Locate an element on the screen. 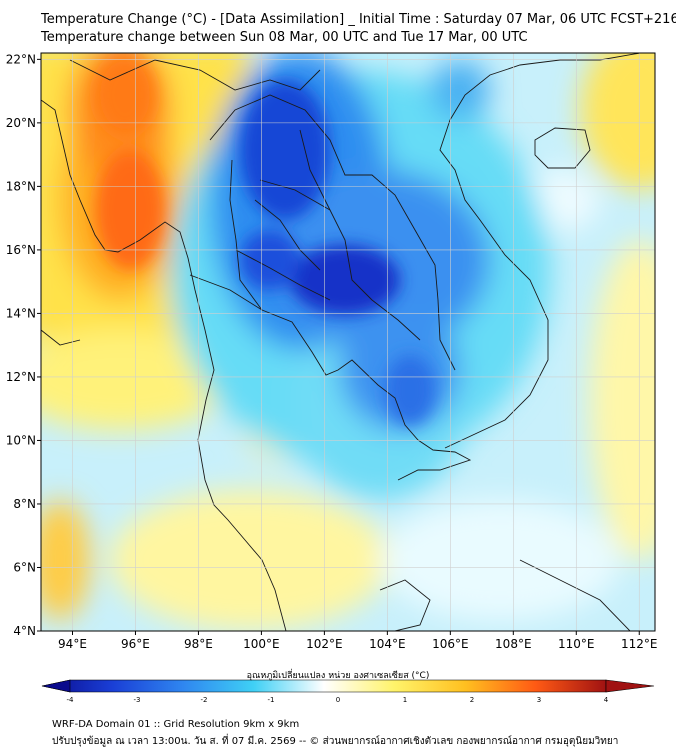 The image size is (676, 756). colorbar-tick-label: 1 is located at coordinates (405, 700).